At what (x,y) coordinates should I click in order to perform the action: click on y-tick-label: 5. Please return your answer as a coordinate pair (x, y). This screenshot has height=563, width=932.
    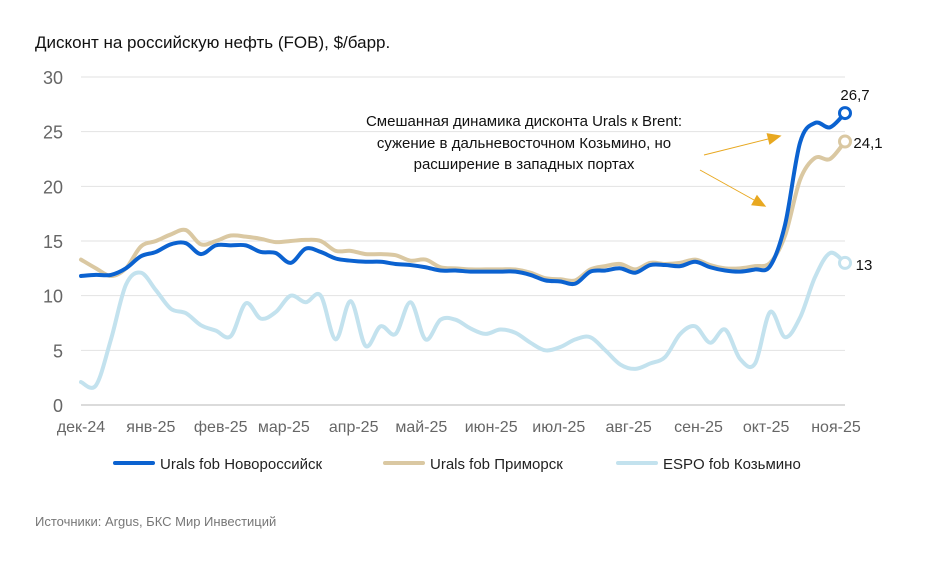
    Looking at the image, I should click on (58, 351).